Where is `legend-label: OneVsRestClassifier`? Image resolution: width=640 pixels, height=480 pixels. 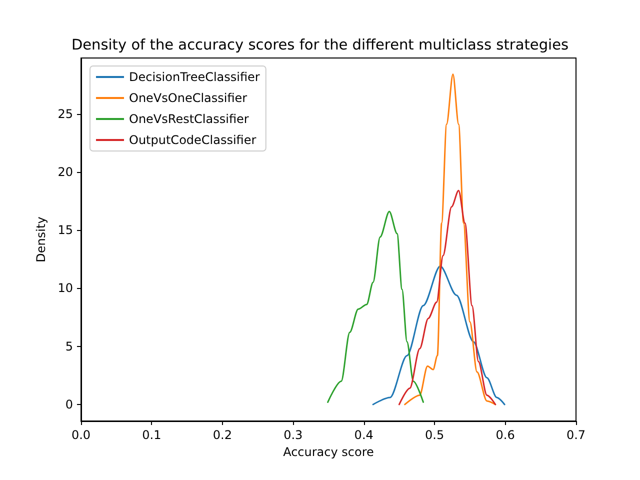
legend-label: OneVsRestClassifier is located at coordinates (189, 119).